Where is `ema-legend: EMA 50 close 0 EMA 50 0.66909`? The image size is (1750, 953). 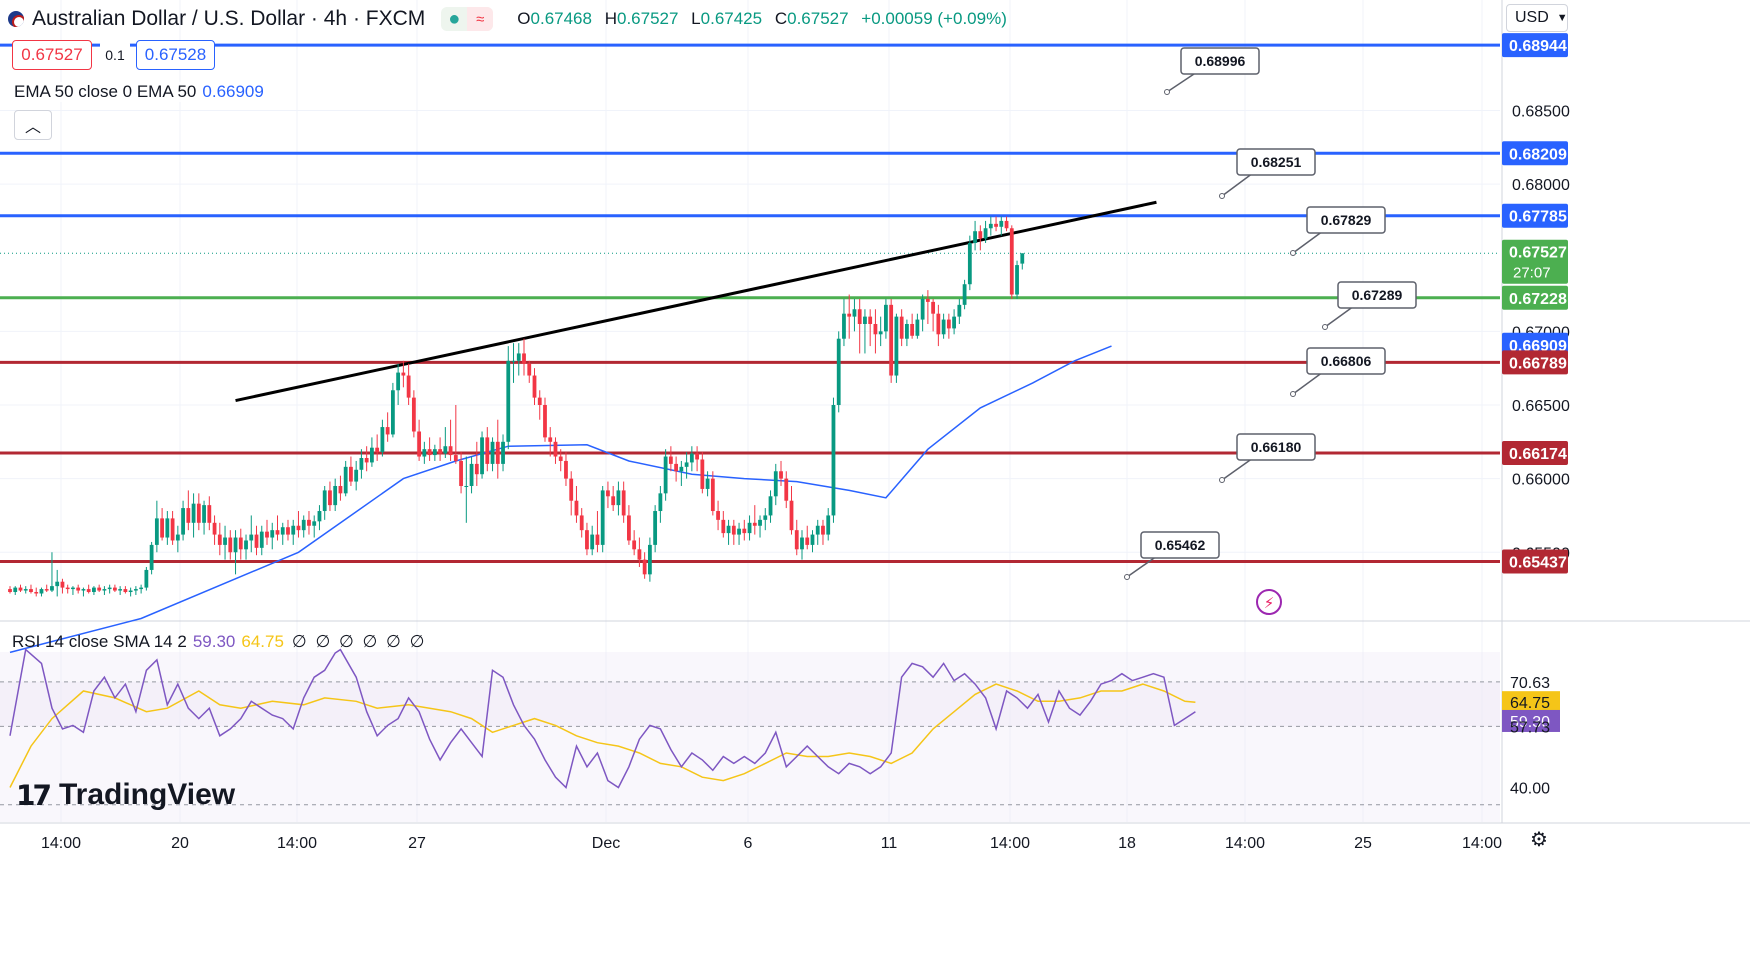 ema-legend: EMA 50 close 0 EMA 50 0.66909 is located at coordinates (139, 92).